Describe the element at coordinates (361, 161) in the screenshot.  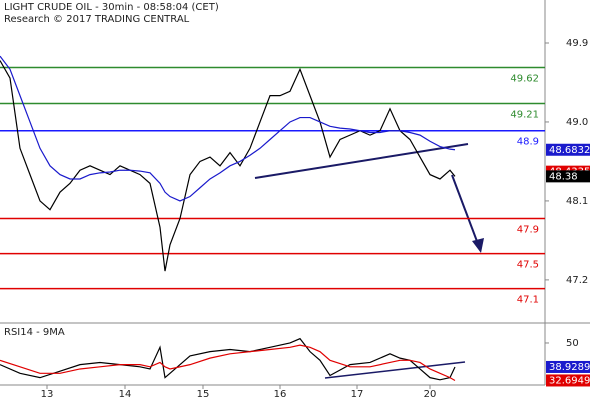
I see `trendline` at that location.